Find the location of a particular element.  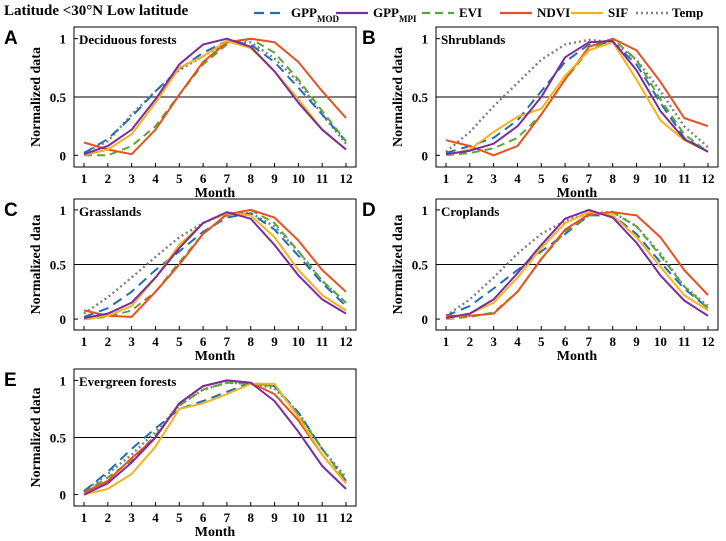

legend-sub-gpp_mpi: MPI is located at coordinates (408, 19).